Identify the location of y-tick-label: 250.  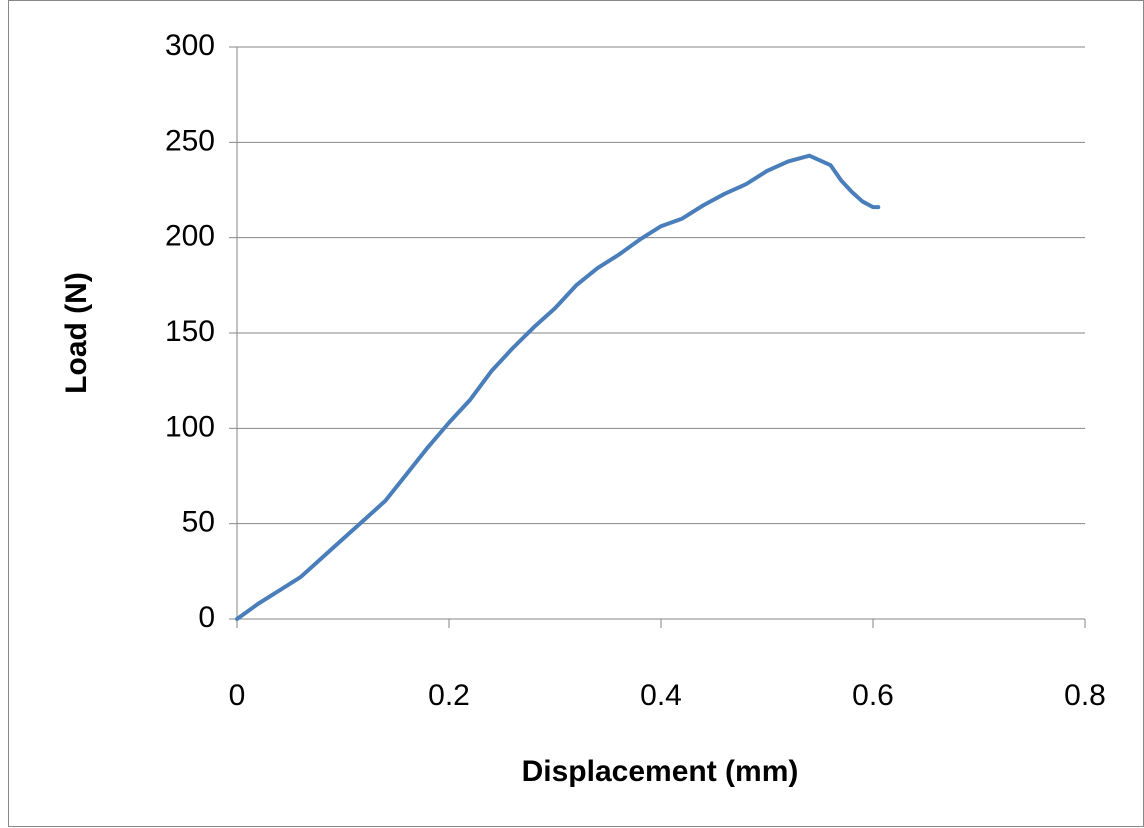
(190, 140).